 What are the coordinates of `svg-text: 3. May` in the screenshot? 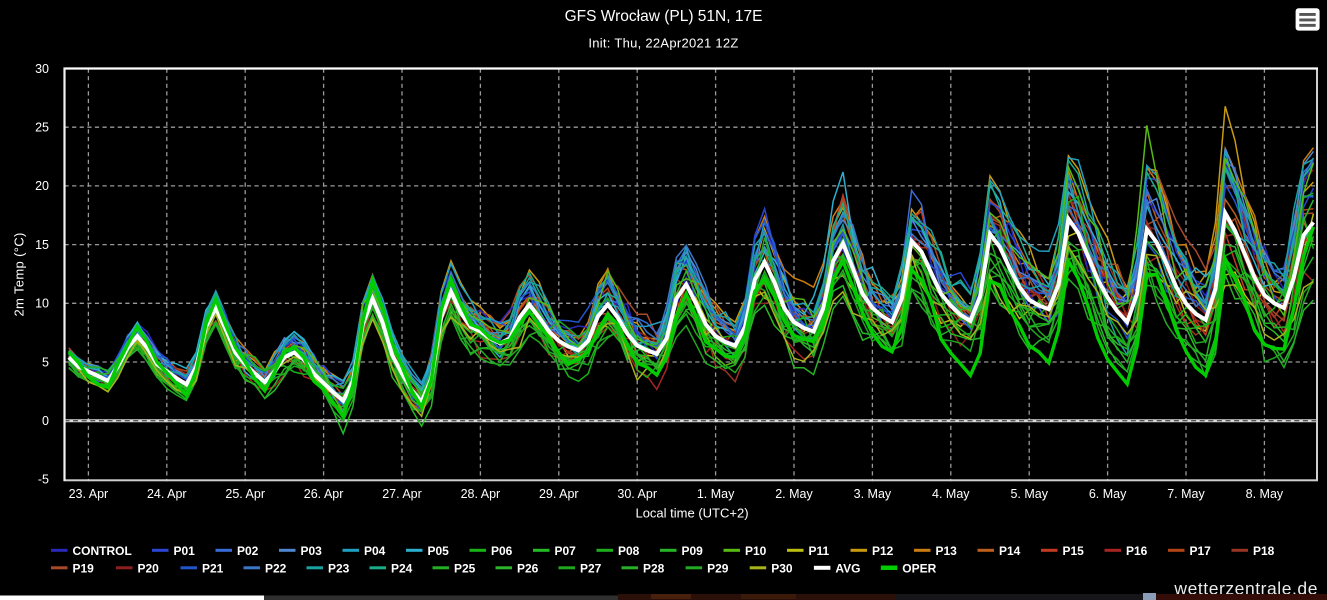 It's located at (873, 494).